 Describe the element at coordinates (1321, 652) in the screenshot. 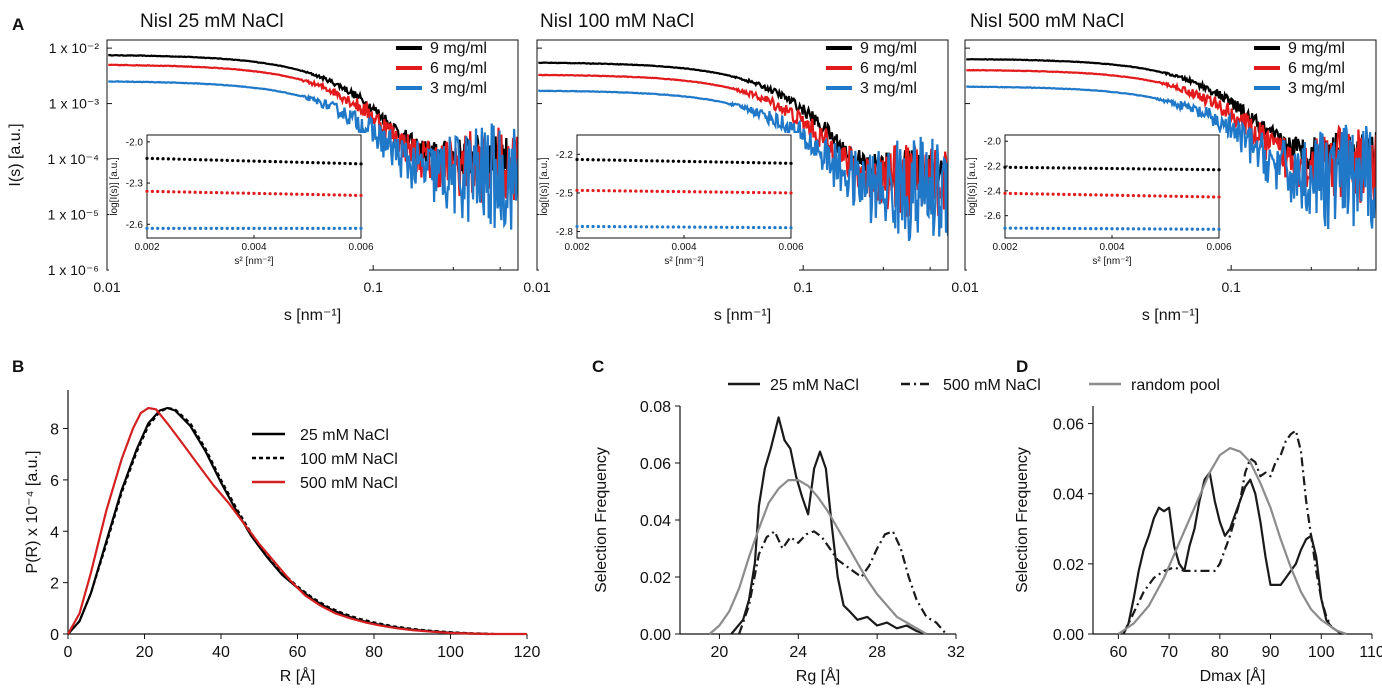

I see `x-tick-label: 100` at that location.